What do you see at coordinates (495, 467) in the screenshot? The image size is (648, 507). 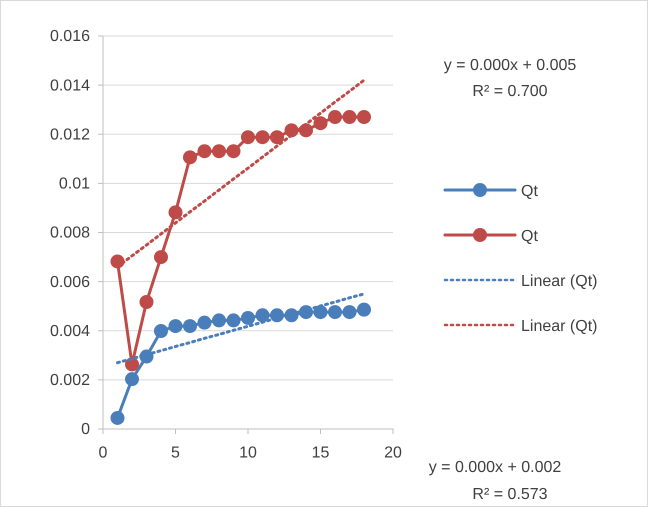 I see `text: y = 0.000x + 0.002` at bounding box center [495, 467].